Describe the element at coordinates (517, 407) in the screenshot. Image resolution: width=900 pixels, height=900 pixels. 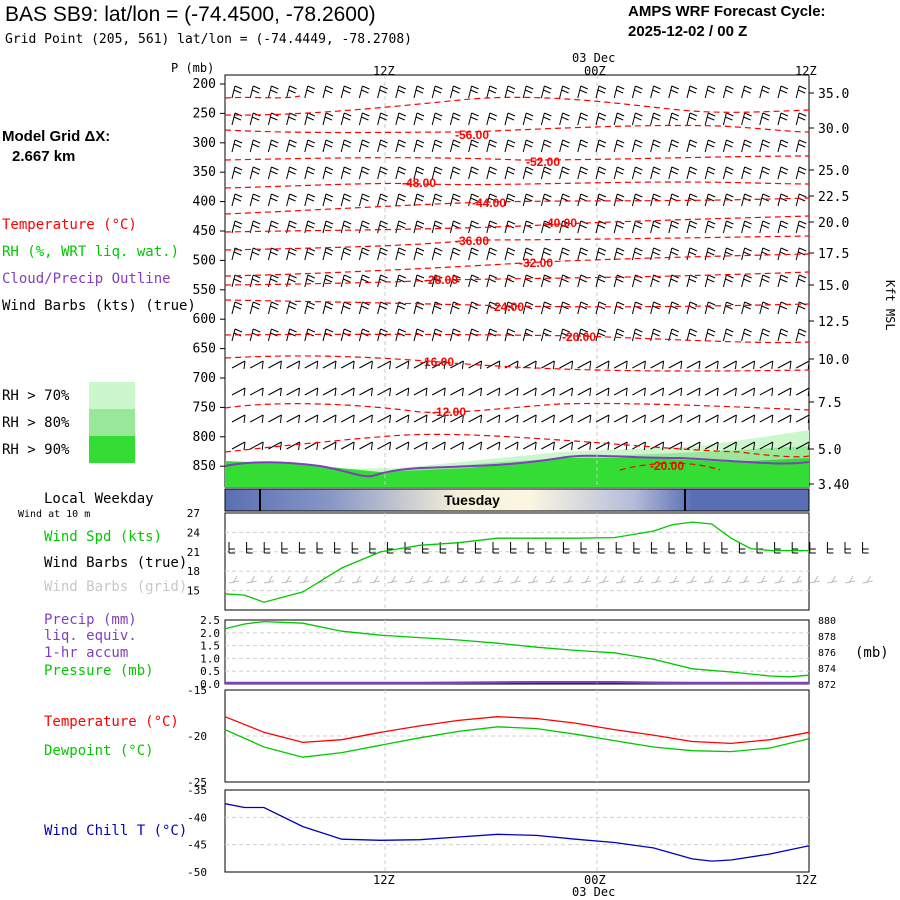
I see `contour-line` at that location.